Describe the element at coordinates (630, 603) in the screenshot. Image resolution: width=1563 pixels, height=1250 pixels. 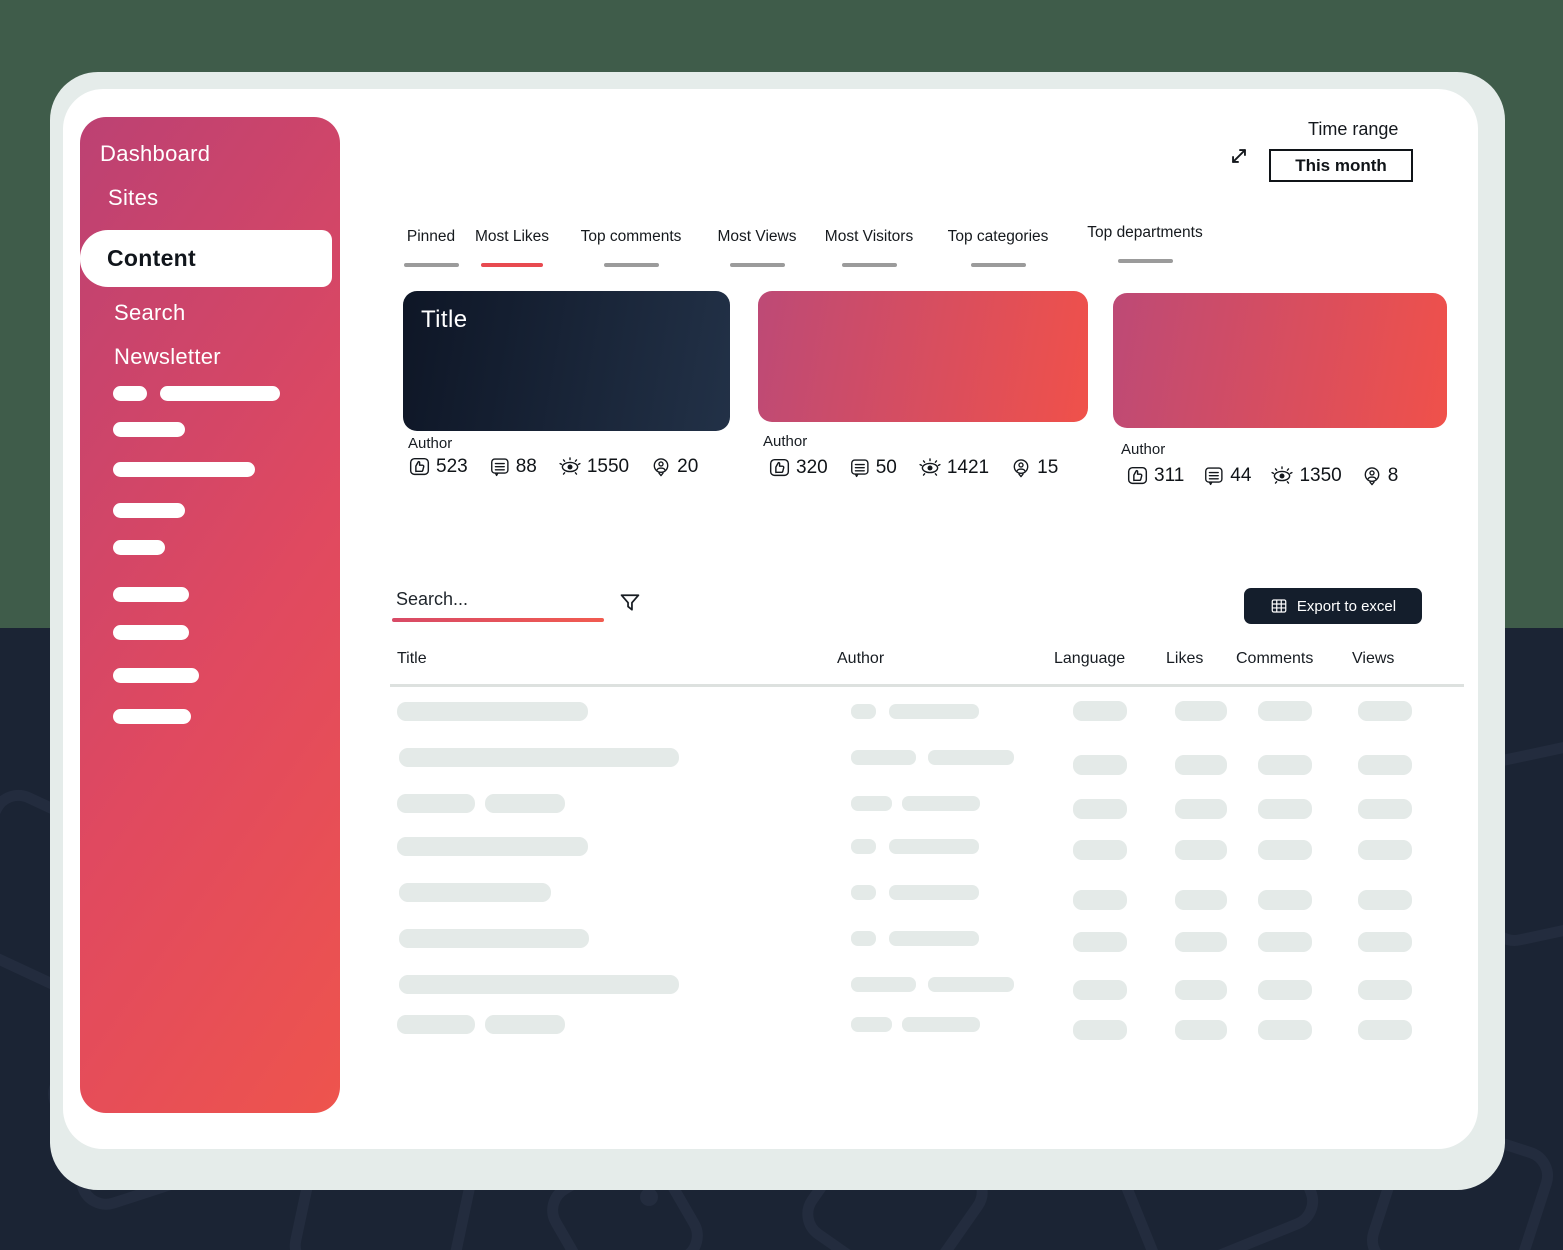
I see `filter-funnel-icon` at that location.